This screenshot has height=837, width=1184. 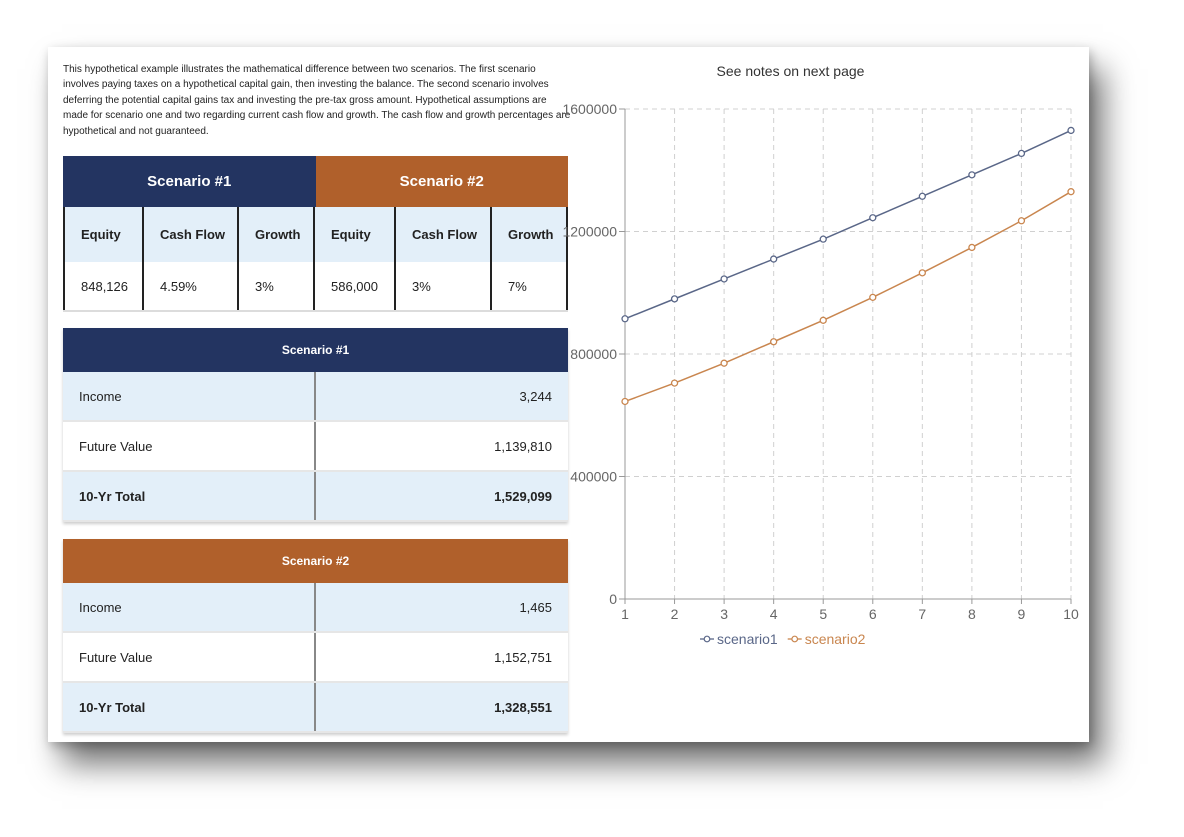 What do you see at coordinates (355, 234) in the screenshot?
I see `col-header-equity-2: Equity` at bounding box center [355, 234].